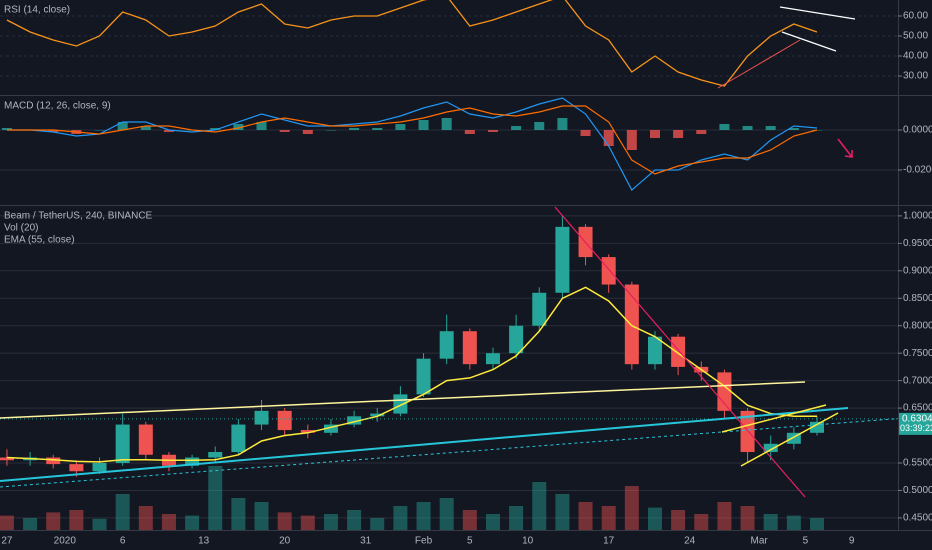 The width and height of the screenshot is (932, 550). I want to click on pane-title: Beam / TetherUS, 240, BINANCE, so click(78, 216).